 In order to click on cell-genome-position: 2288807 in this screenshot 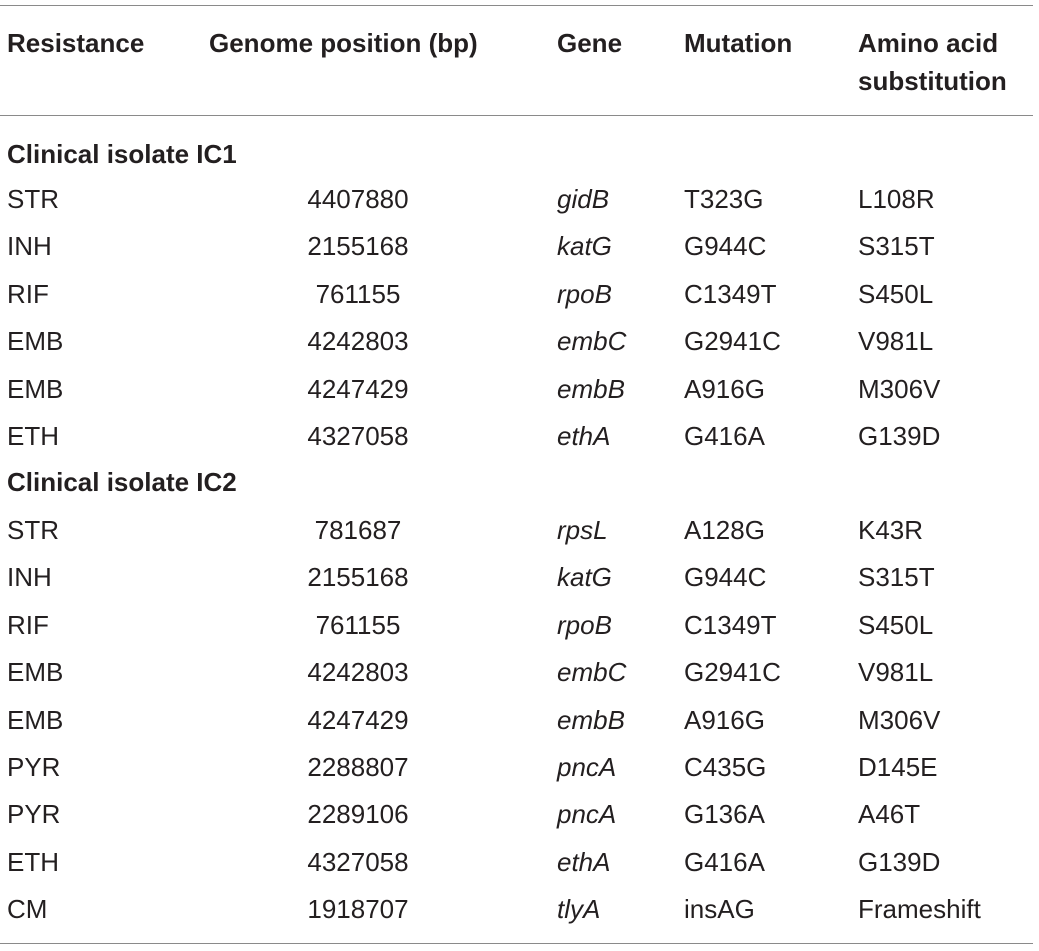, I will do `click(358, 767)`.